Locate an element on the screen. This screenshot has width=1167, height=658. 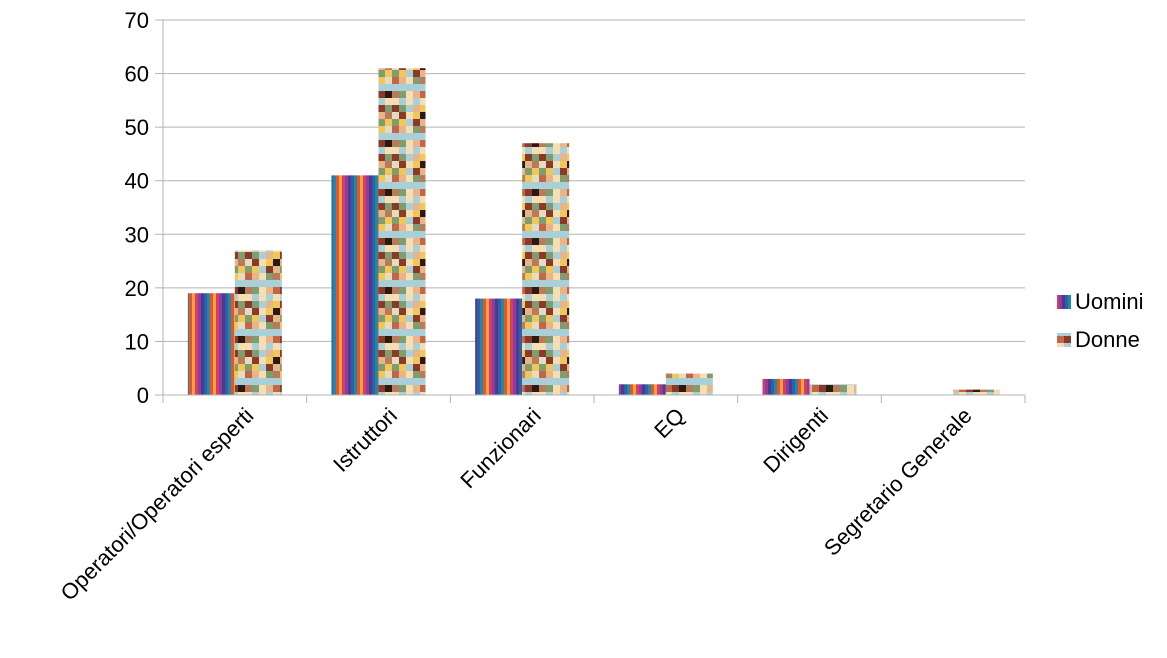
y-tick-label: 0 is located at coordinates (143, 395).